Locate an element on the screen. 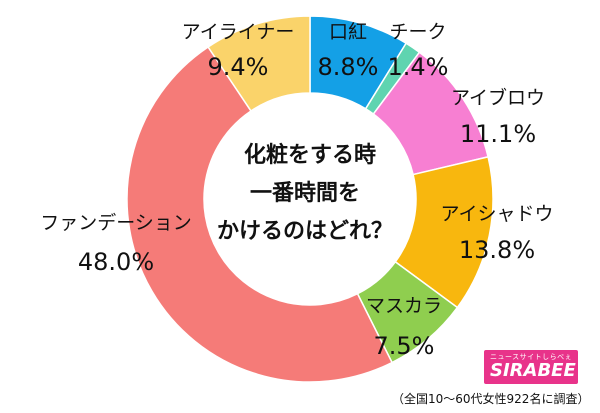  slice-label-1: チーク is located at coordinates (417, 32).